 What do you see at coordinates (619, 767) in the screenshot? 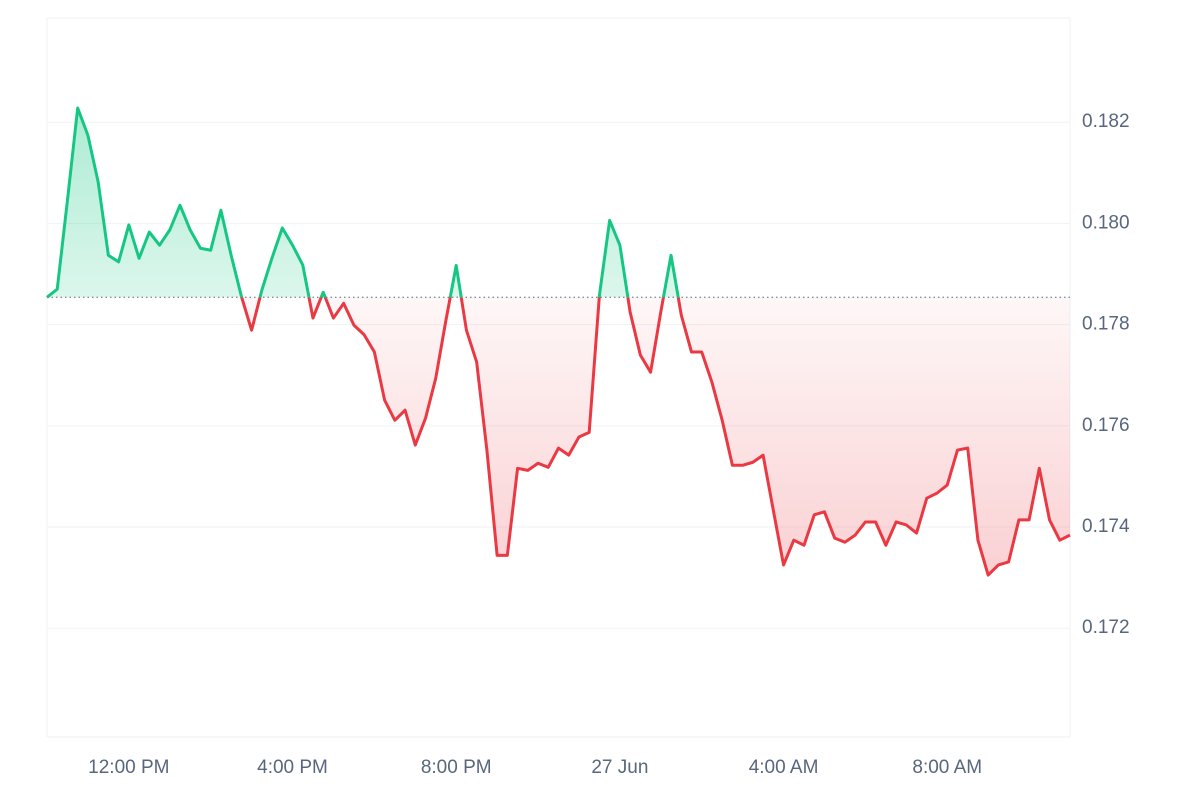
I see `x-tick-label: 27 Jun` at bounding box center [619, 767].